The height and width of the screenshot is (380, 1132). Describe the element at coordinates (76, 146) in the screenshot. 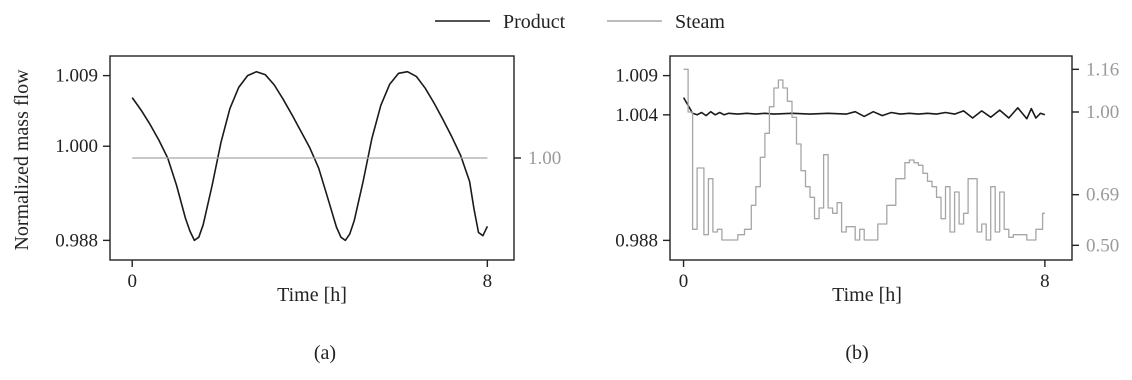

I see `panel-a-ytick-label: 1.000` at that location.